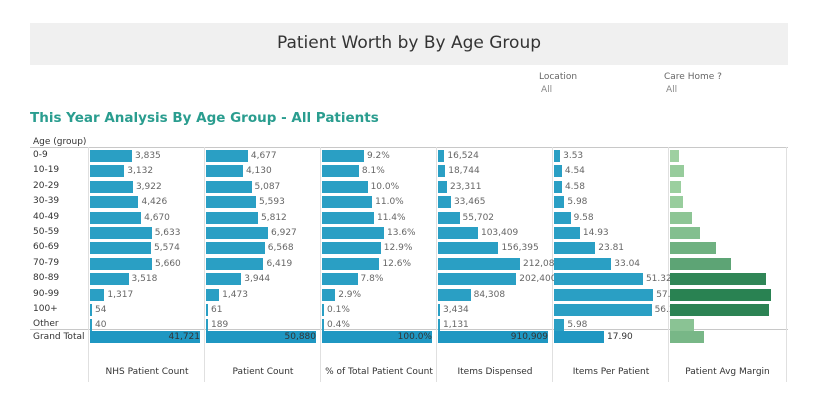  Describe the element at coordinates (672, 90) in the screenshot. I see `filter-care-home-value: All` at that location.